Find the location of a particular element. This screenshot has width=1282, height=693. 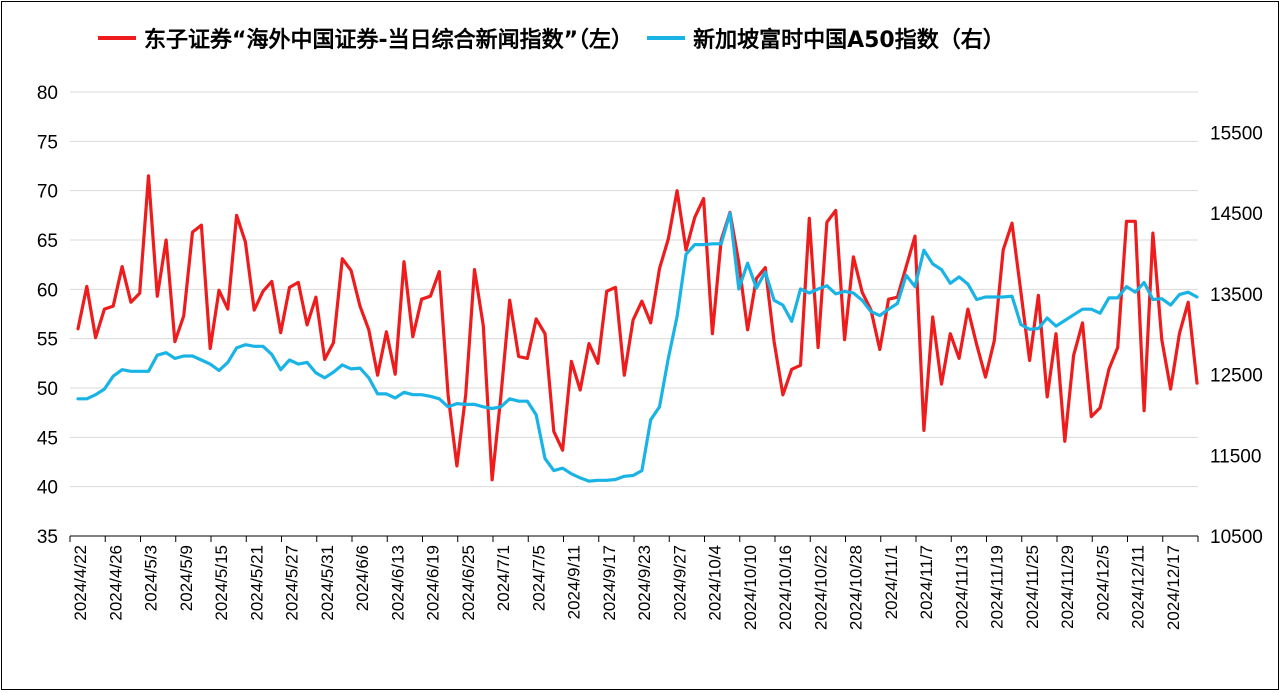

x-tick-label: 2024/5/15 is located at coordinates (221, 583).